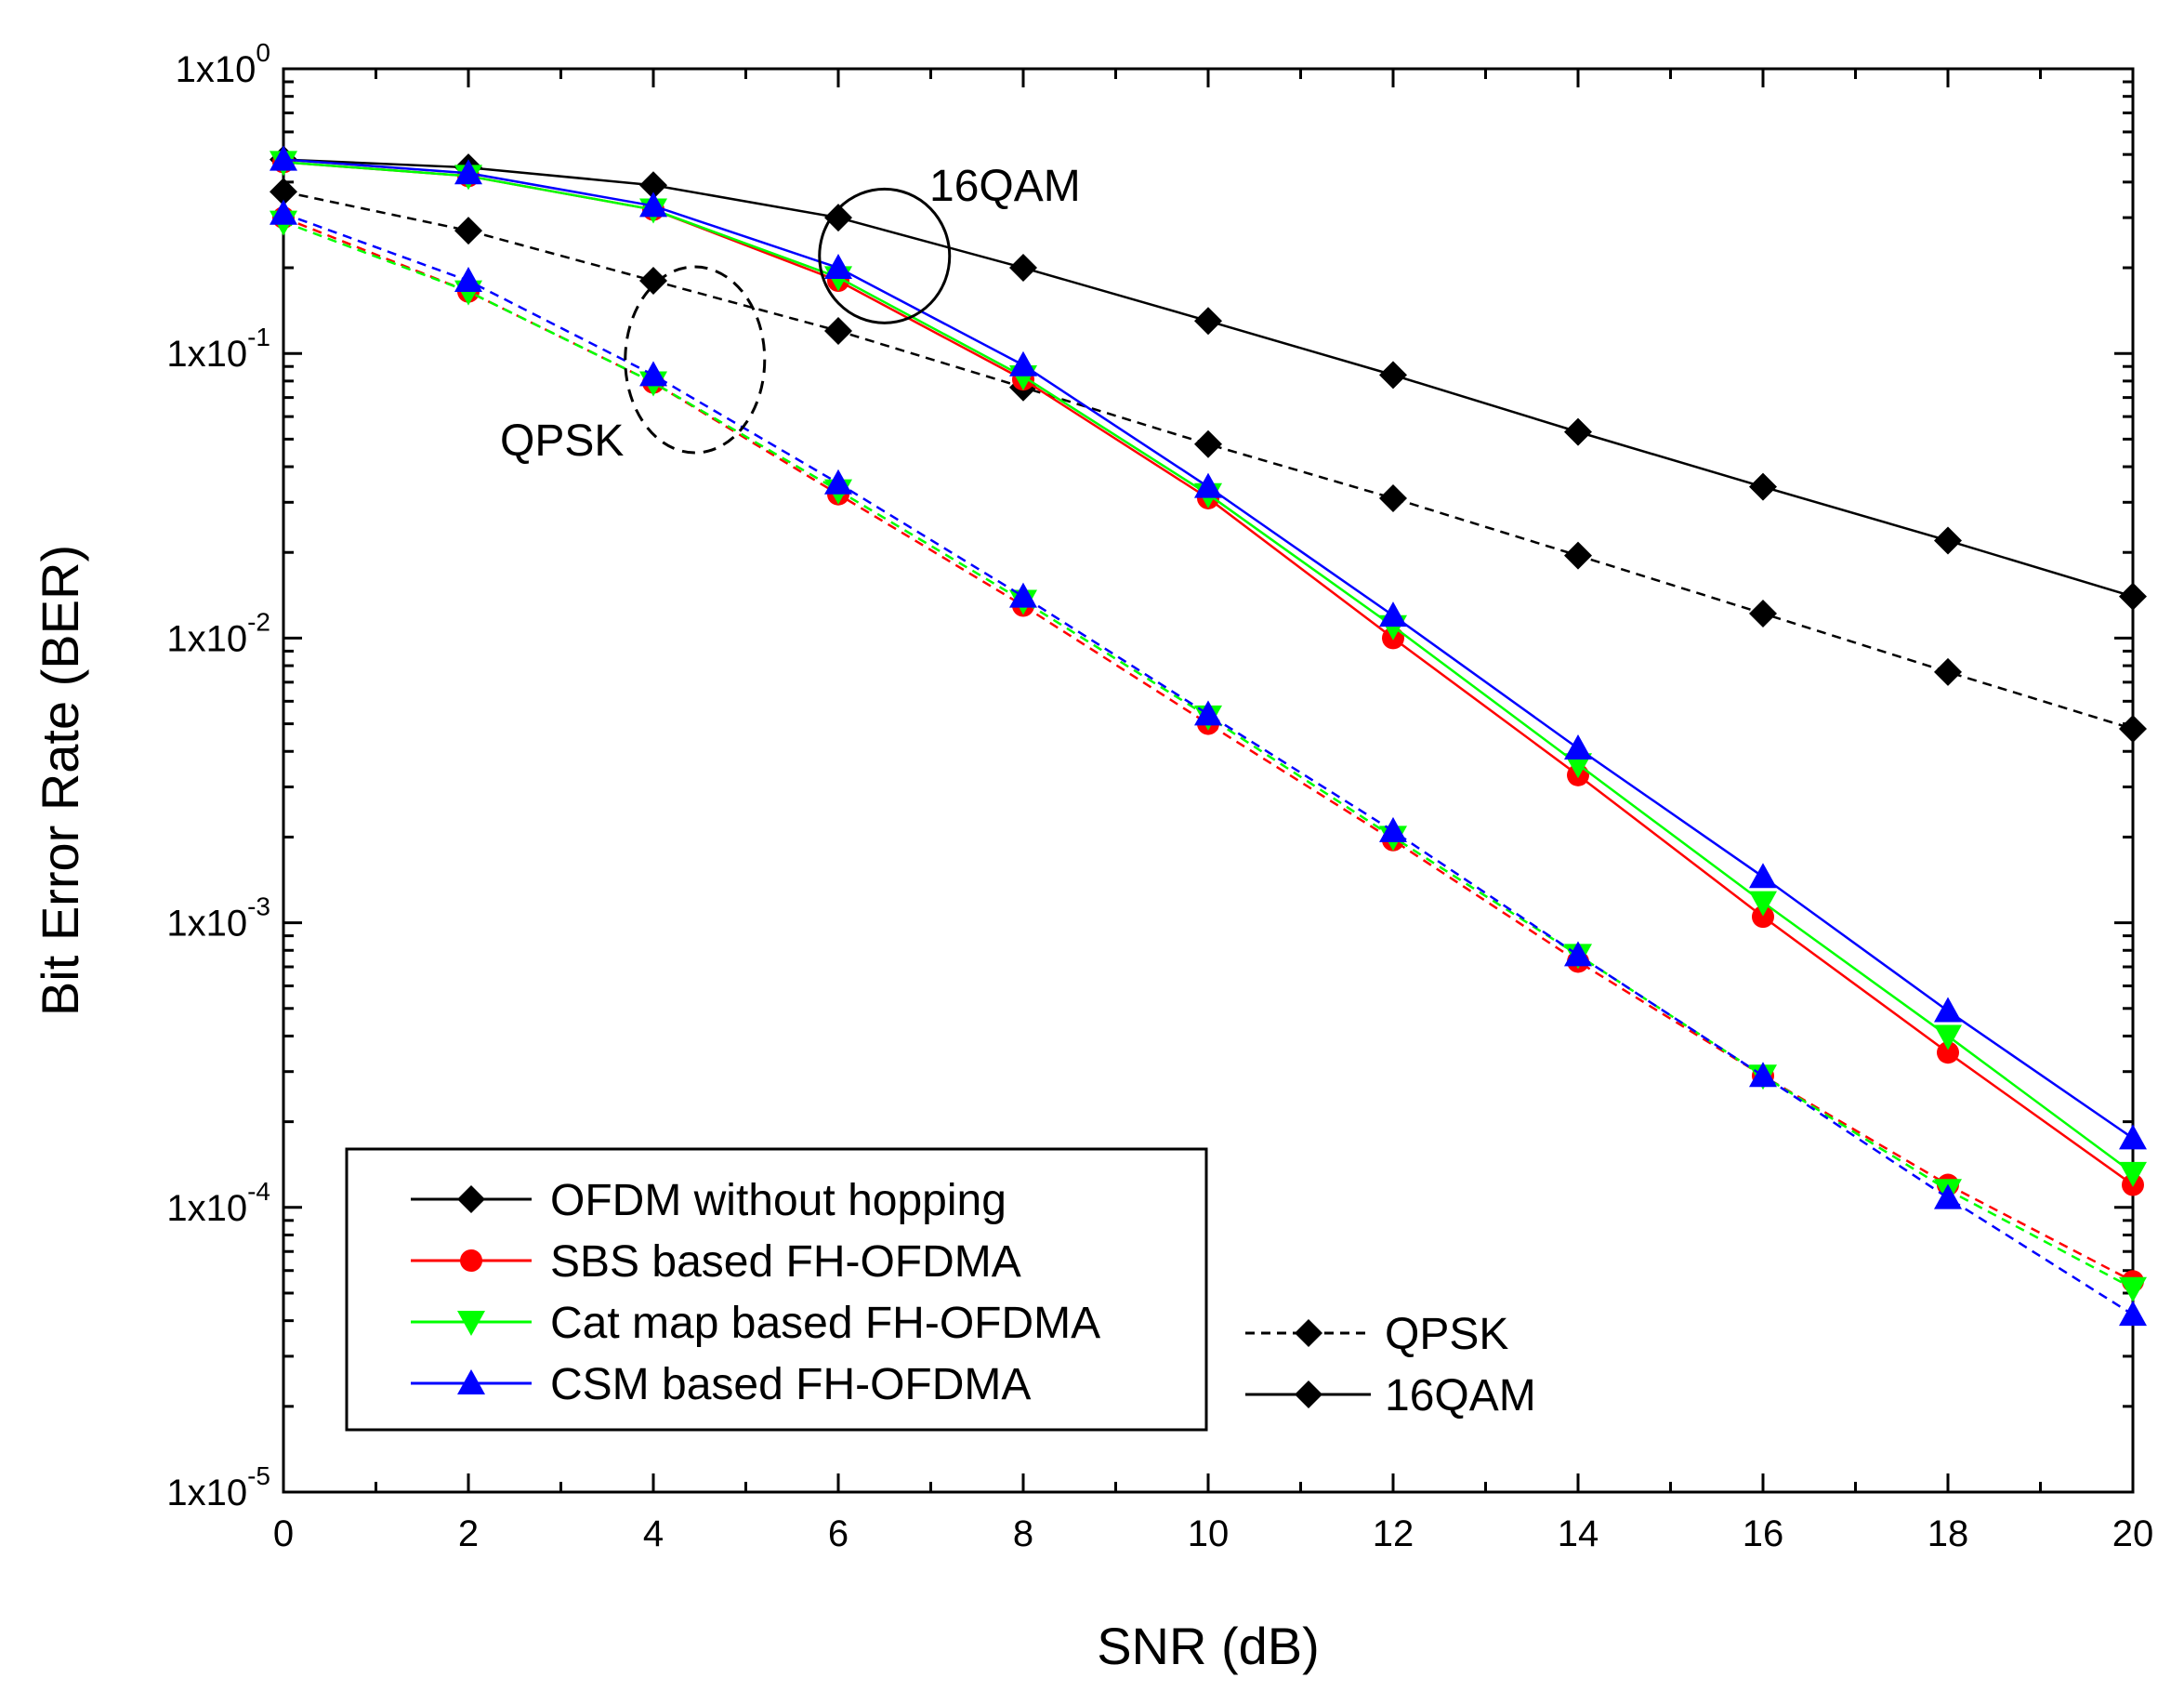 Image resolution: width=2184 pixels, height=1691 pixels. What do you see at coordinates (2133, 1533) in the screenshot?
I see `x-tick-label: 20` at bounding box center [2133, 1533].